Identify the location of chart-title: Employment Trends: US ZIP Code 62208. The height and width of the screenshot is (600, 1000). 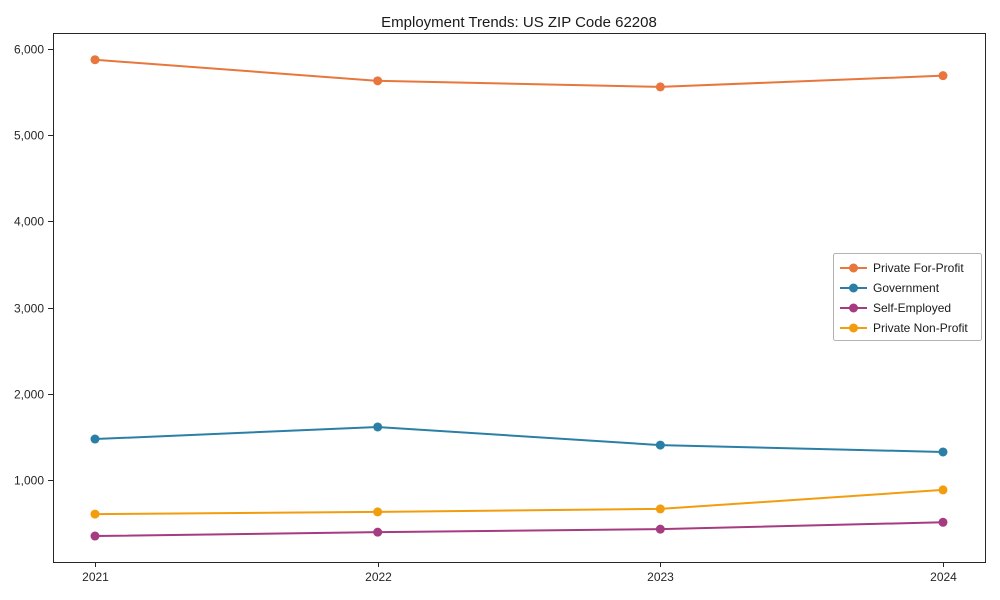
(519, 22).